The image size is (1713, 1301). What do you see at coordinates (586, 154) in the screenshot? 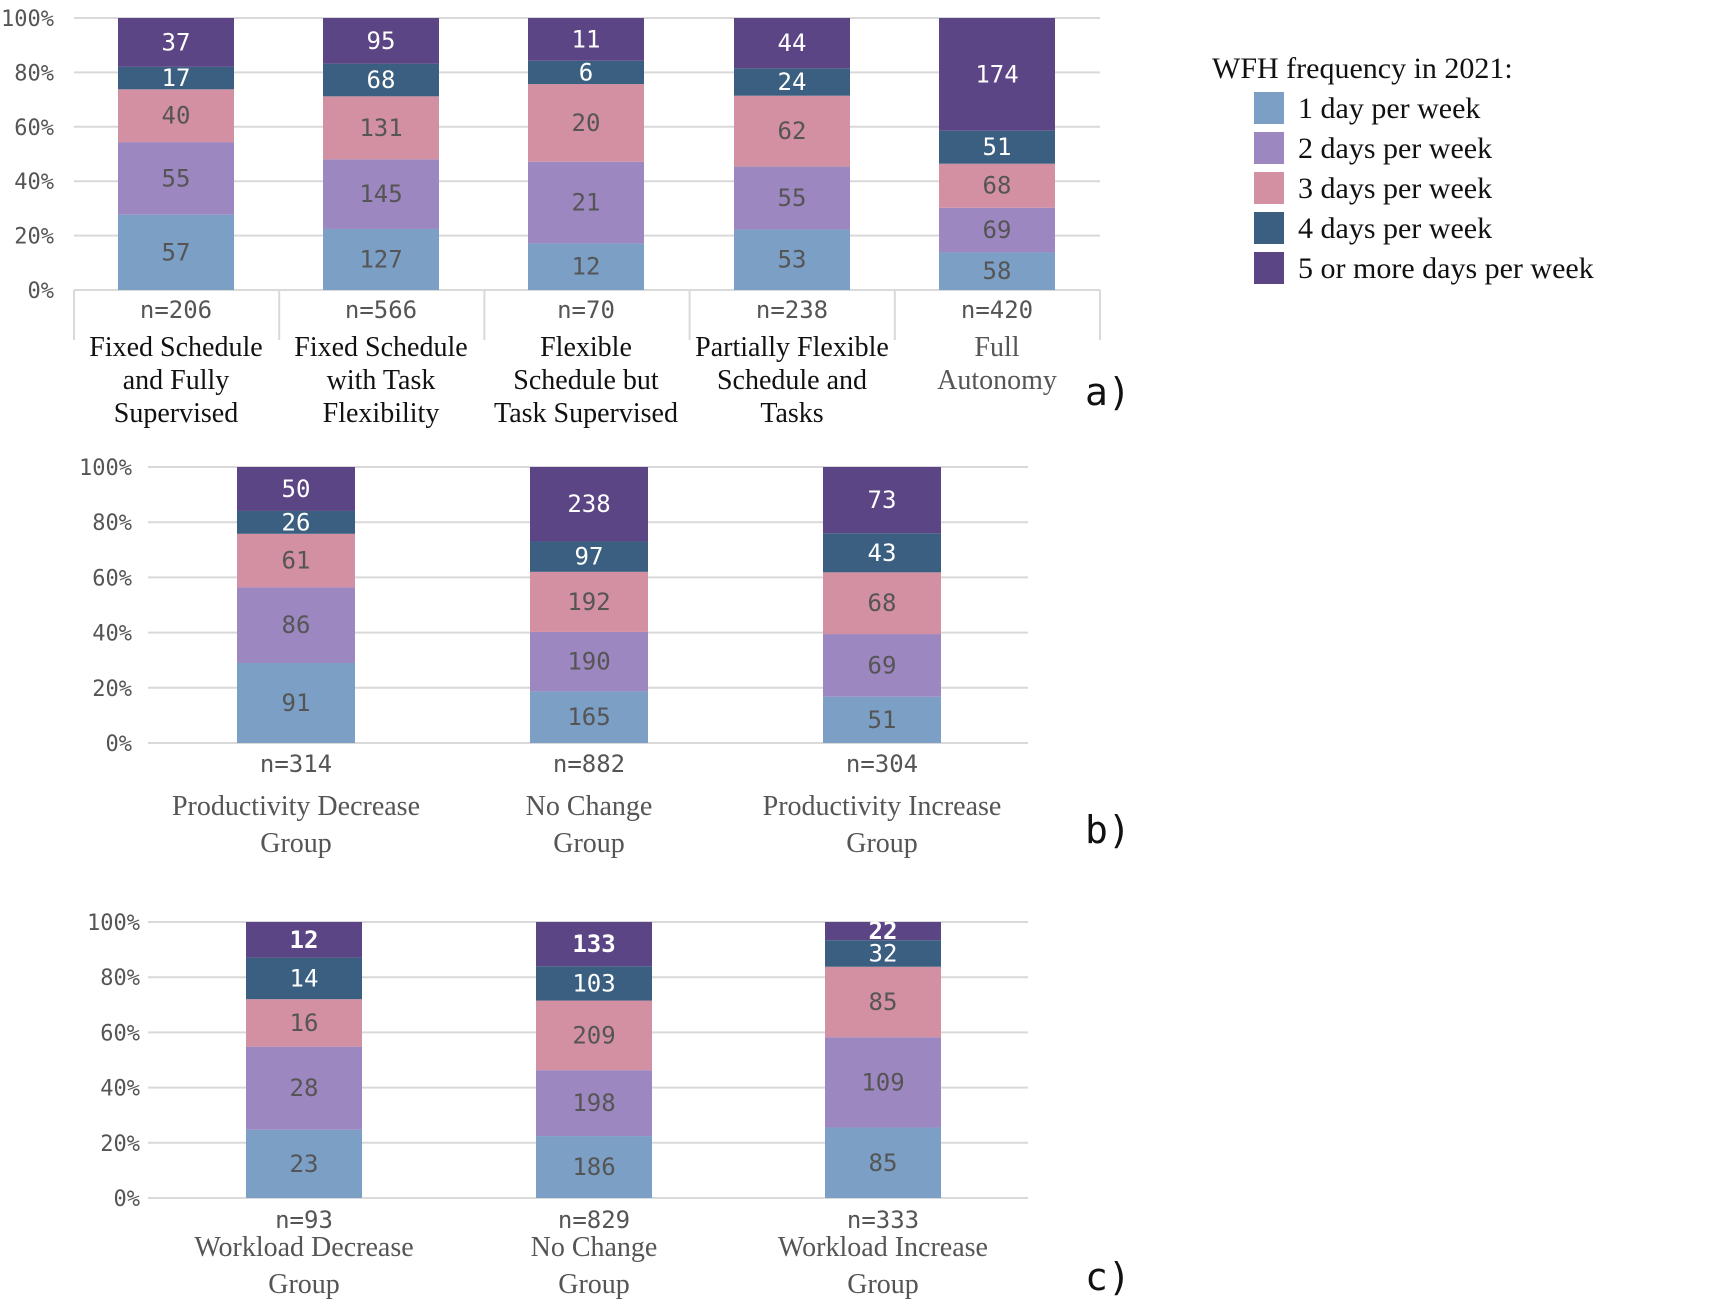
I see `bar-stack: 12 21 20 6 11` at bounding box center [586, 154].